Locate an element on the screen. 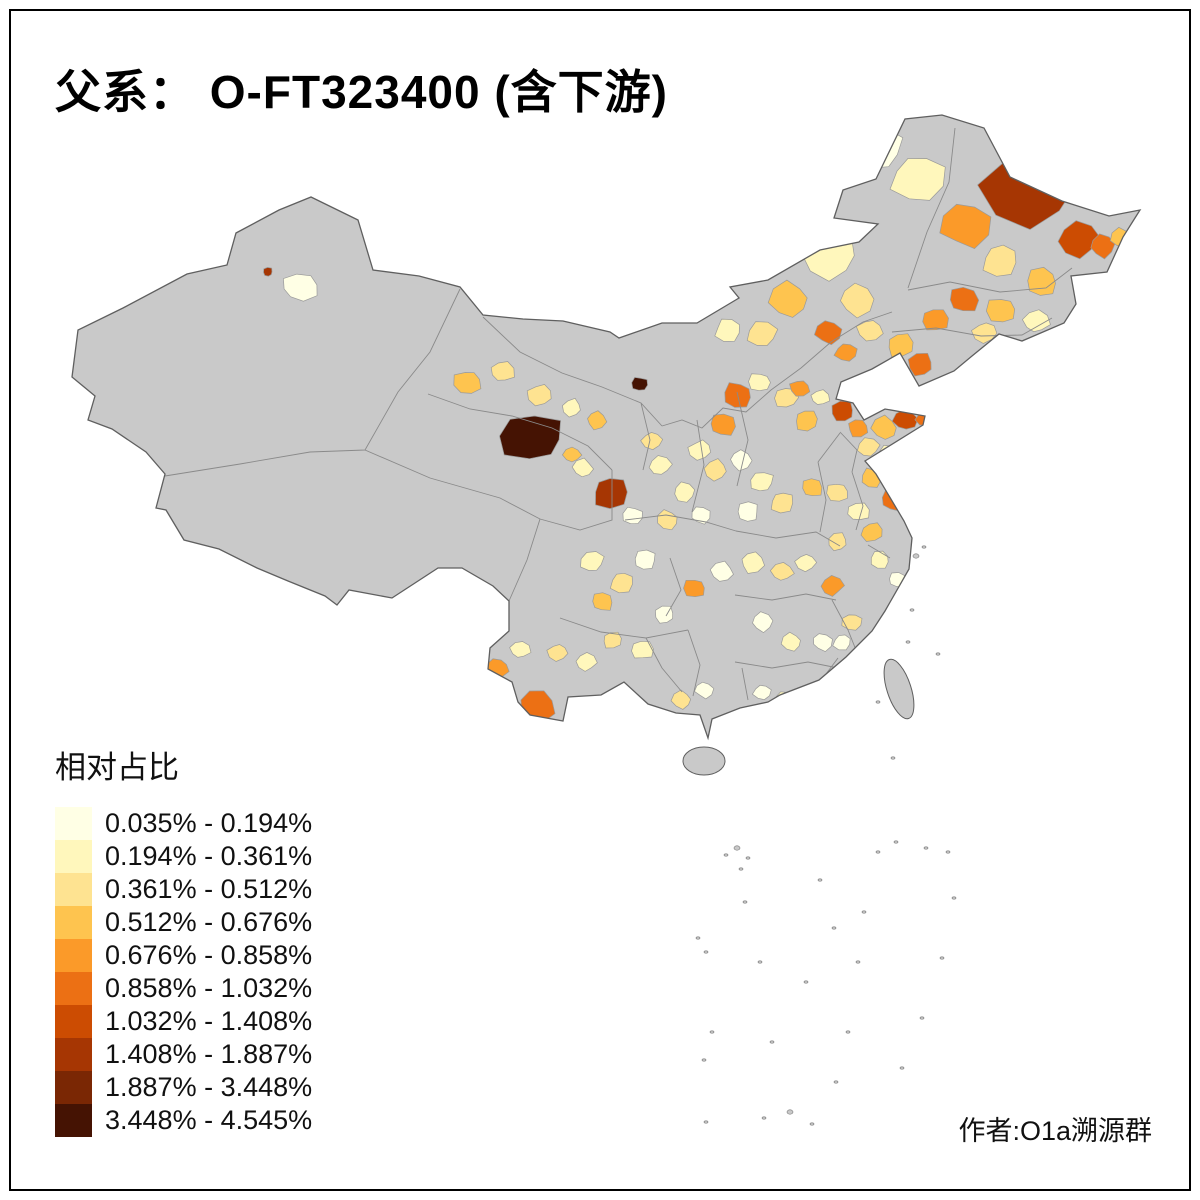 The image size is (1200, 1200). figure-title: 父系： O-FT323400 (含下游) is located at coordinates (361, 92).